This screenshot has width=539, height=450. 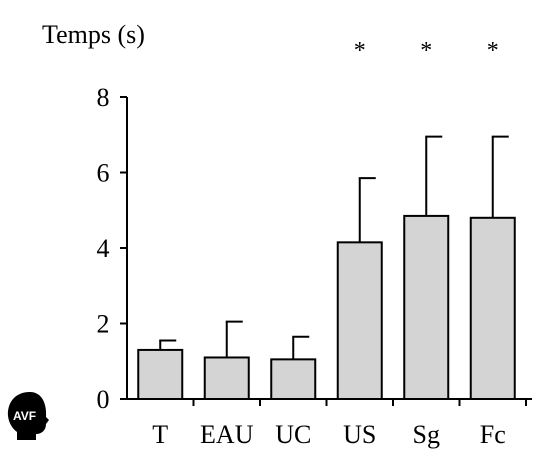 I want to click on x-tick-label: EAU, so click(x=227, y=434).